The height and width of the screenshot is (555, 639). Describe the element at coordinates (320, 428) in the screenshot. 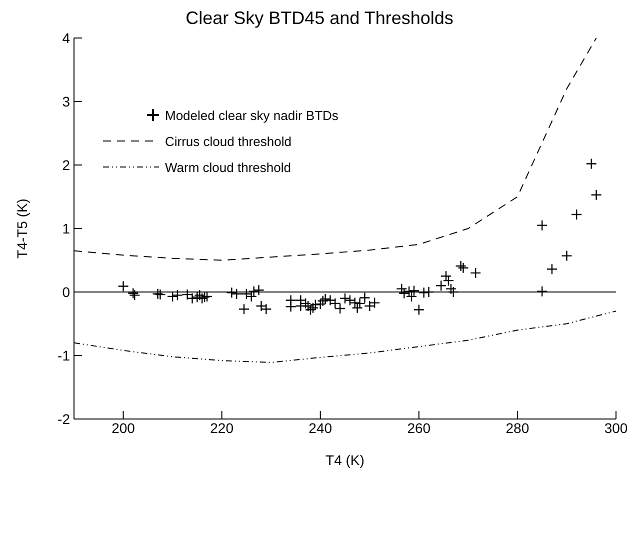

I see `x-tick-label: 240` at that location.